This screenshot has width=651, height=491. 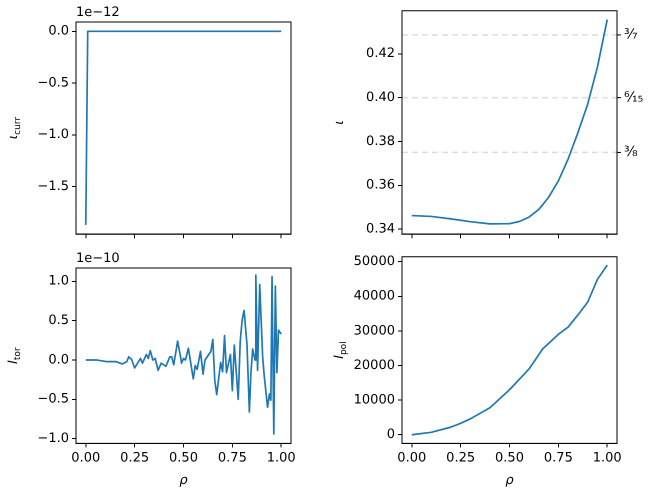 I want to click on y-tick-label: 40000, so click(x=374, y=296).